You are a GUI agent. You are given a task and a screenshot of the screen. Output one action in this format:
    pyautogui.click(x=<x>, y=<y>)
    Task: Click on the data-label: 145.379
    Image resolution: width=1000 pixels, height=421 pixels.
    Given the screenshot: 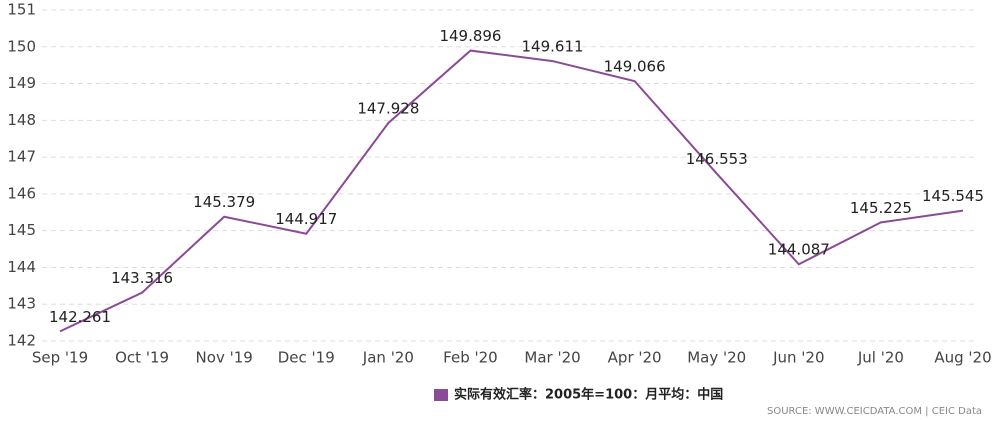 What is the action you would take?
    pyautogui.click(x=224, y=202)
    